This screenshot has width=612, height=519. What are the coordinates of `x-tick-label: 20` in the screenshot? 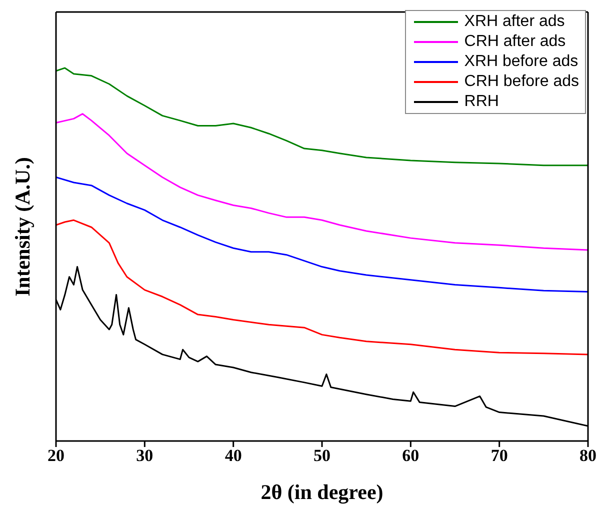 It's located at (56, 456).